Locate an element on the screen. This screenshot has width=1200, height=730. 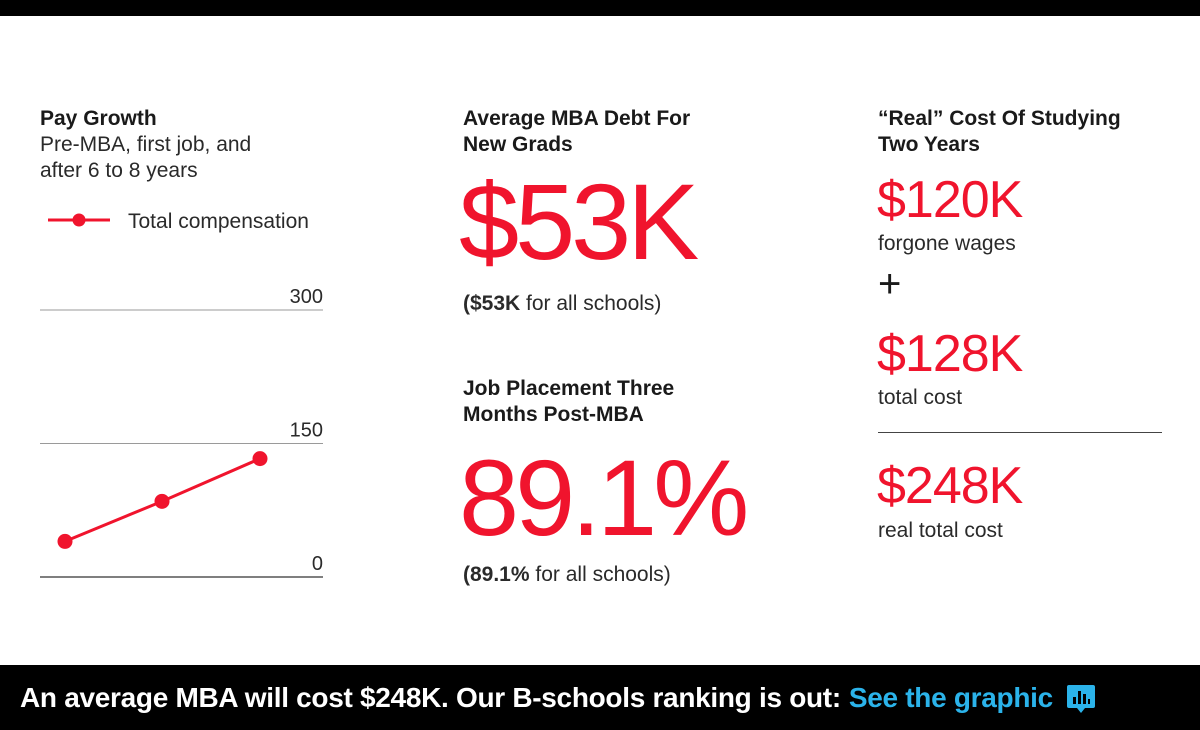
legend-label: Total compensation is located at coordinates (218, 221).